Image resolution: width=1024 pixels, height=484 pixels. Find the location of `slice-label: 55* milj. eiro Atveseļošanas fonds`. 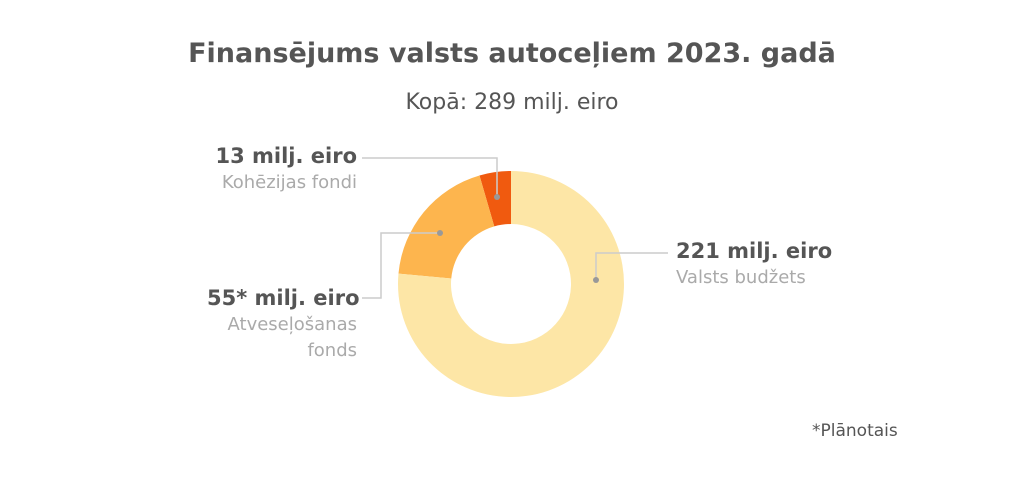

slice-label: 55* milj. eiro Atveseļošanas fonds is located at coordinates (283, 324).